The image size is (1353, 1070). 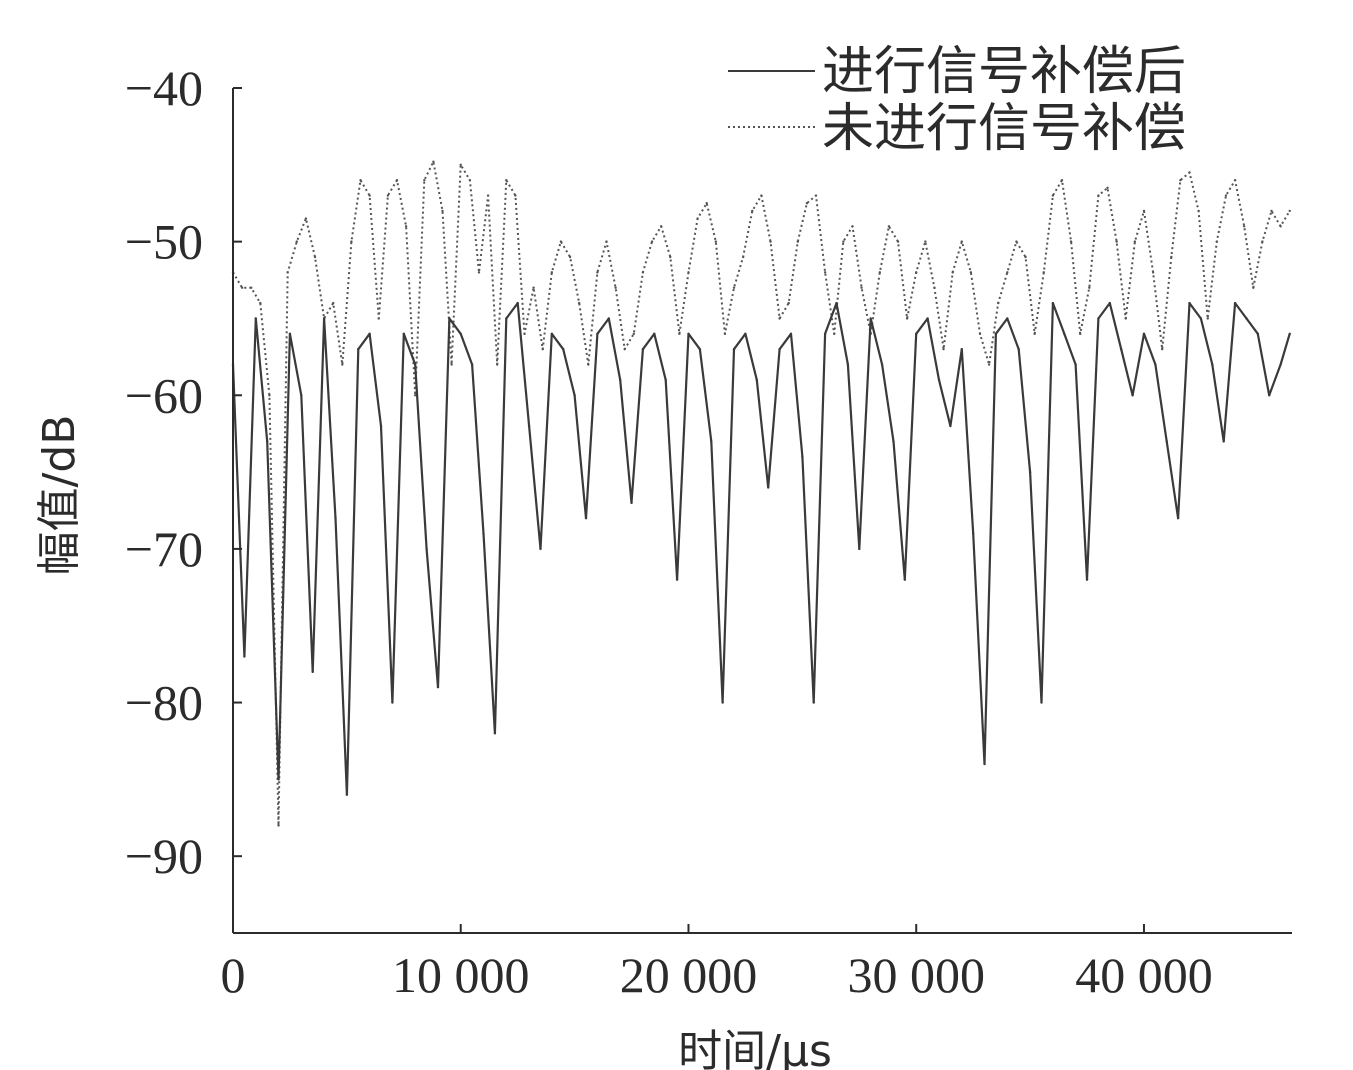 I want to click on y-tick-label: −80, so click(x=164, y=703).